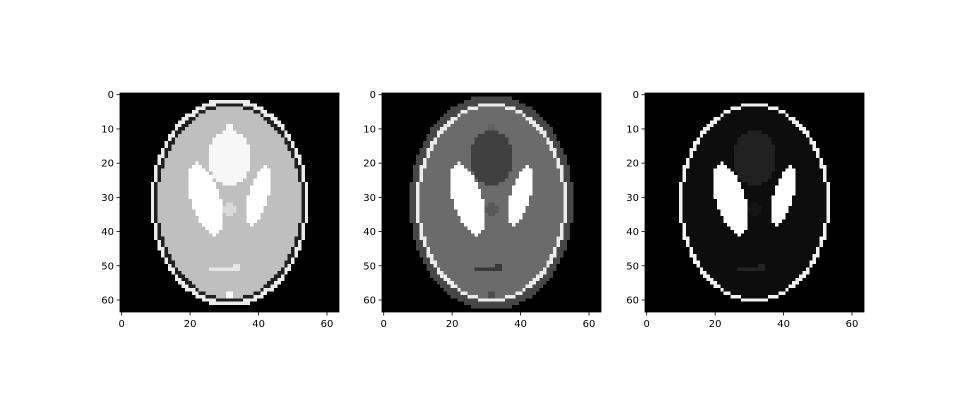 The width and height of the screenshot is (960, 400). I want to click on panel-2: 0 20 40 60 0 10 20 30 40 50 60, so click(482, 210).